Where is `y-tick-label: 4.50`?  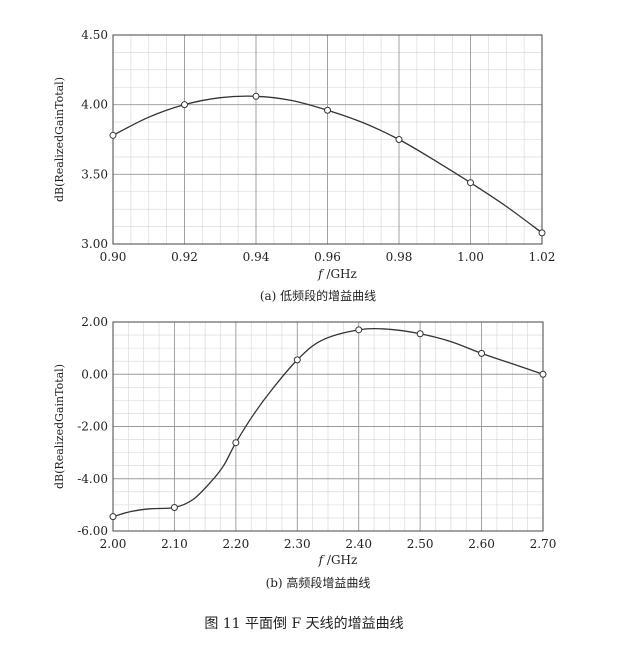 y-tick-label: 4.50 is located at coordinates (94, 35).